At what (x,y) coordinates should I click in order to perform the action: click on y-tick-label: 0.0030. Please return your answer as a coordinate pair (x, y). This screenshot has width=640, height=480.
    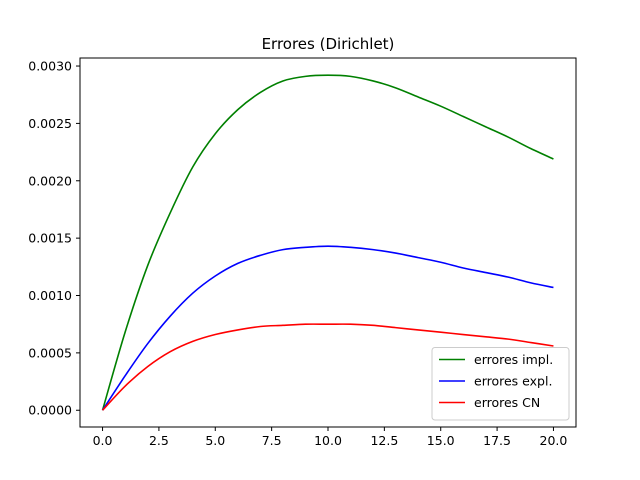
    Looking at the image, I should click on (50, 66).